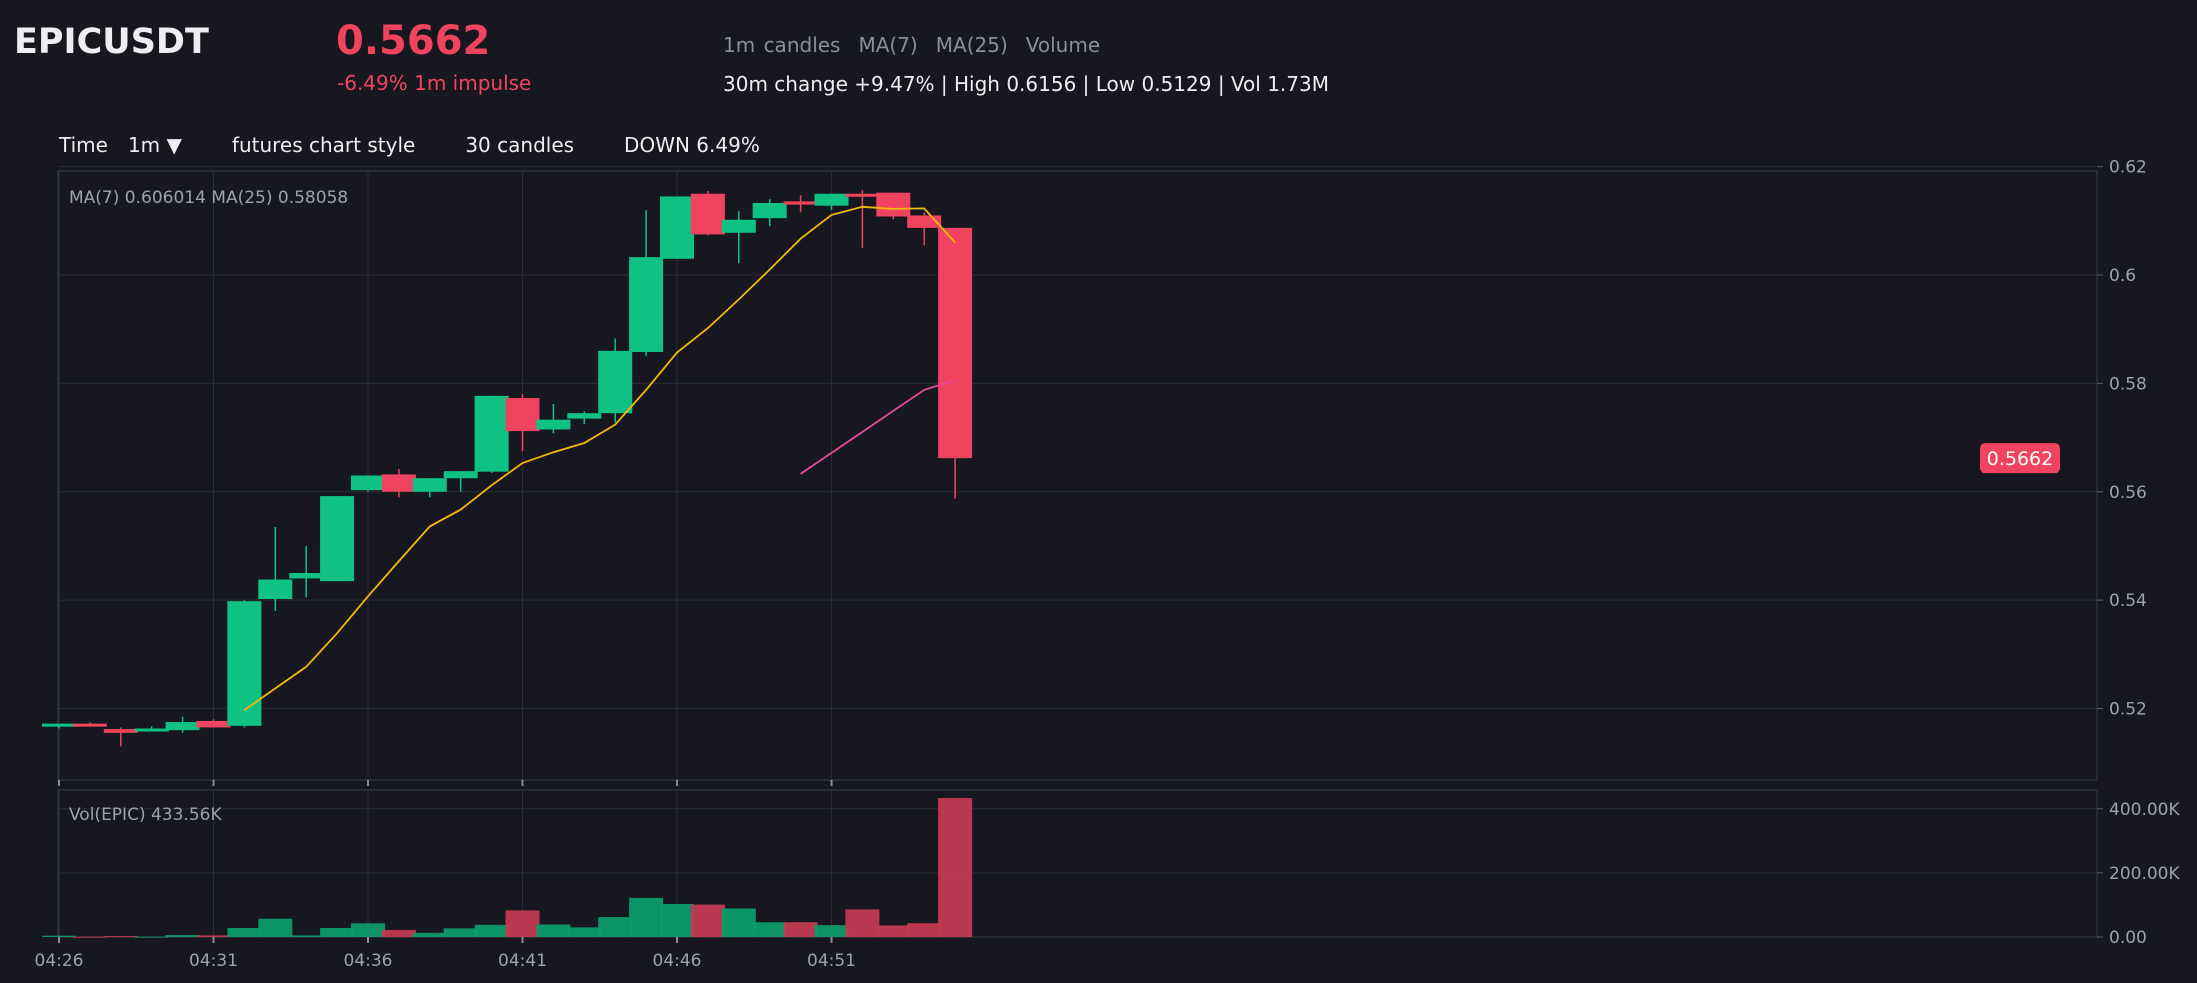 This screenshot has height=983, width=2197. I want to click on ma25-line, so click(878, 427).